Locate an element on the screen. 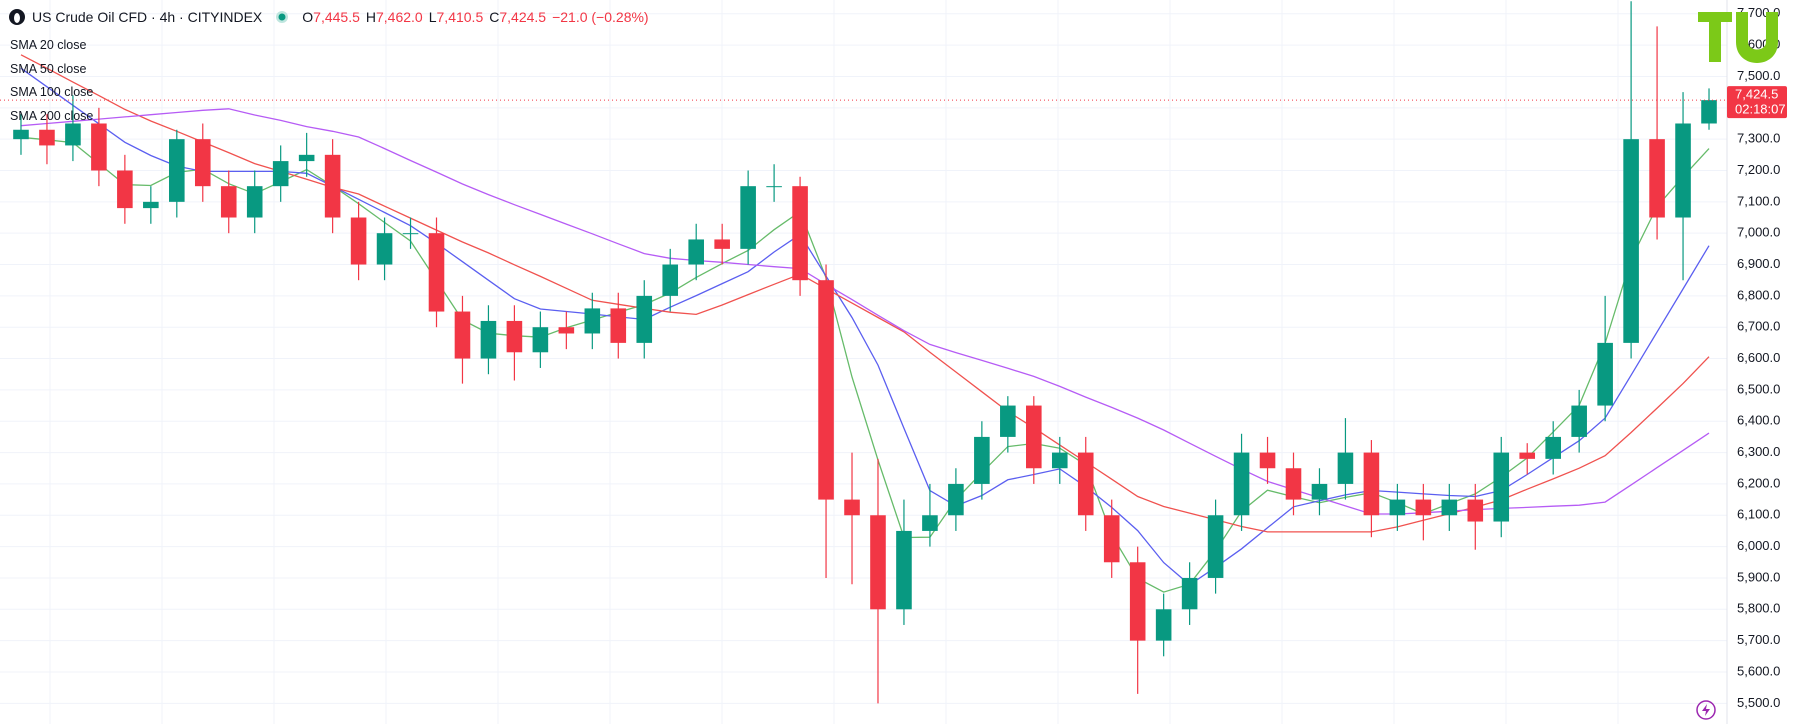 This screenshot has width=1794, height=724. y-tick-label: 5,500.0 is located at coordinates (1758, 702).